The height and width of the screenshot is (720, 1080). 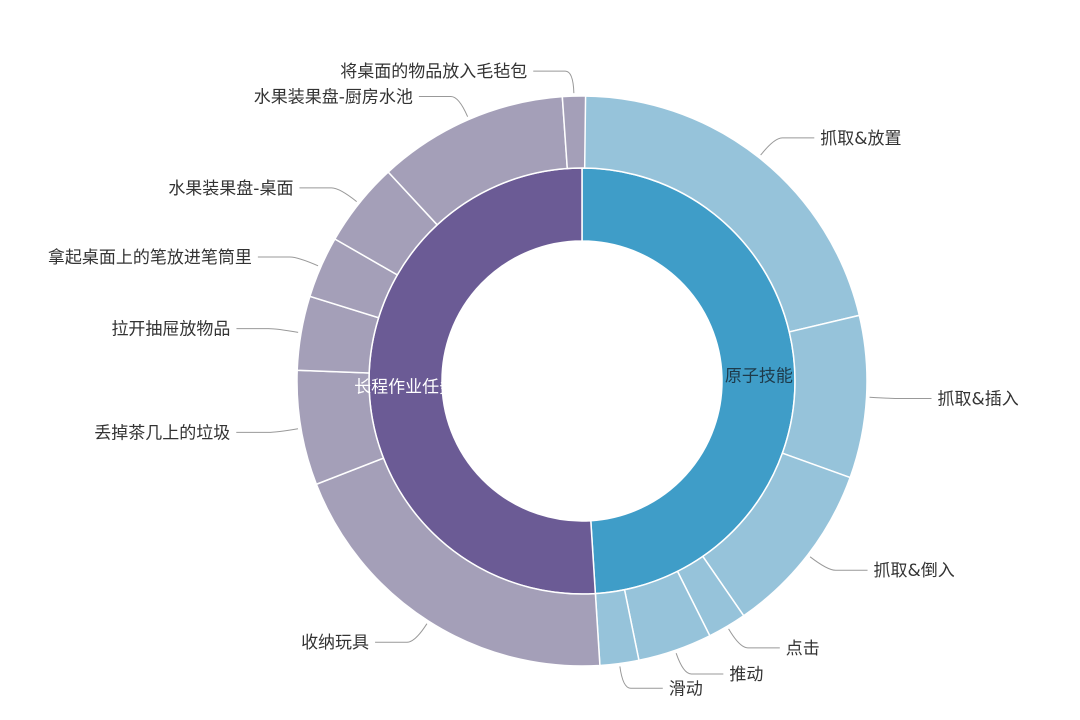 I want to click on outer-label: 点击, so click(x=803, y=649).